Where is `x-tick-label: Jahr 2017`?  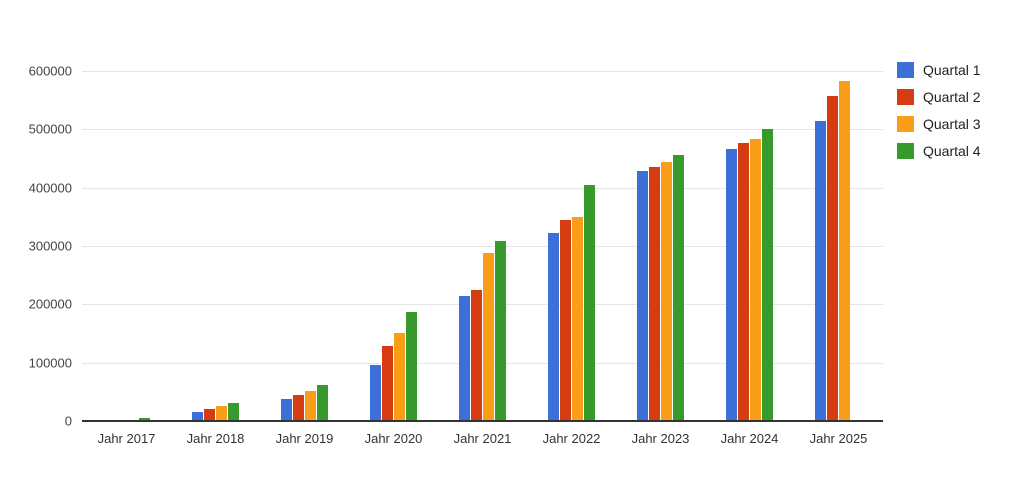 x-tick-label: Jahr 2017 is located at coordinates (126, 438).